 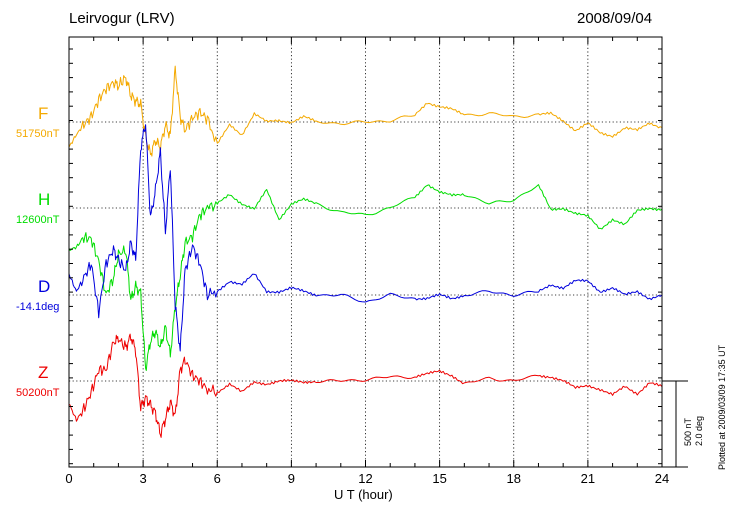 I want to click on scale-bar-nt-label: 500 nT, so click(x=688, y=431).